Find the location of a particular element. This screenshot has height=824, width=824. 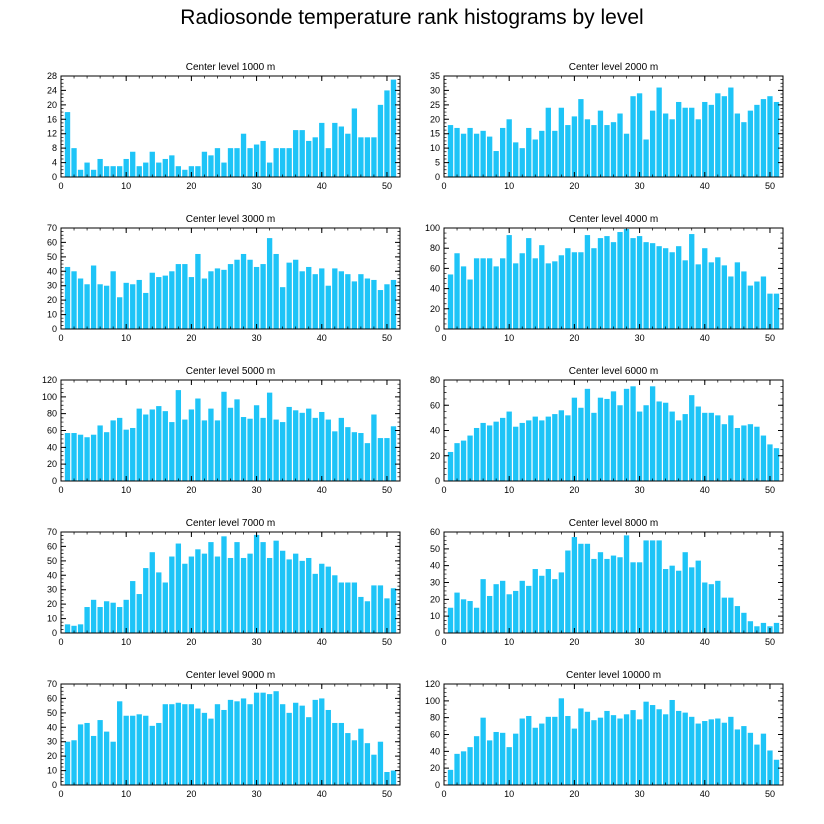

x-tick-label: 10 is located at coordinates (509, 186).